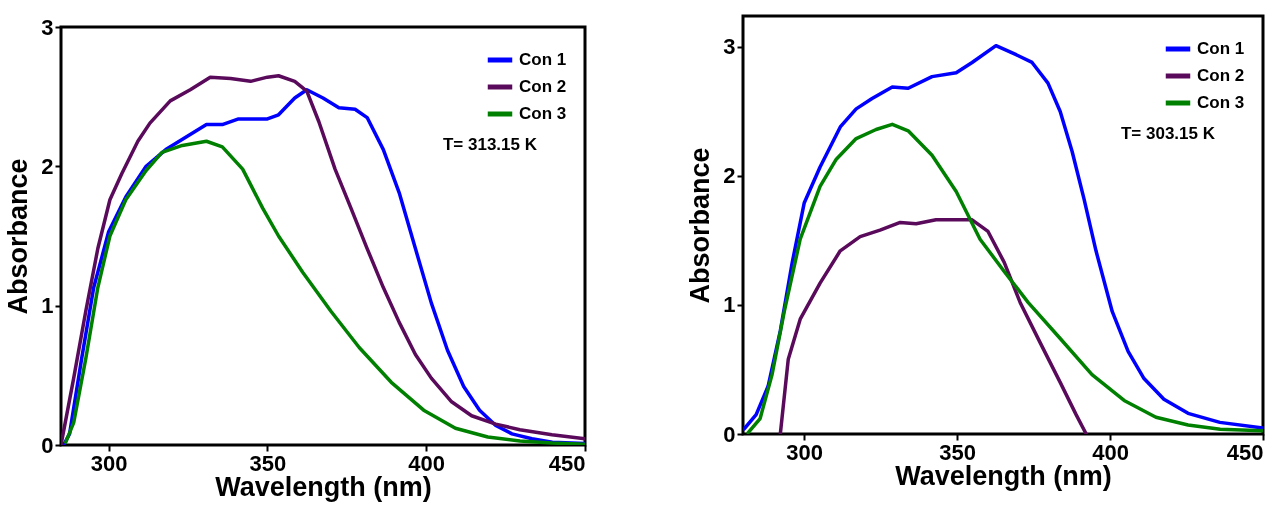  Describe the element at coordinates (933, 326) in the screenshot. I see `line-series` at that location.